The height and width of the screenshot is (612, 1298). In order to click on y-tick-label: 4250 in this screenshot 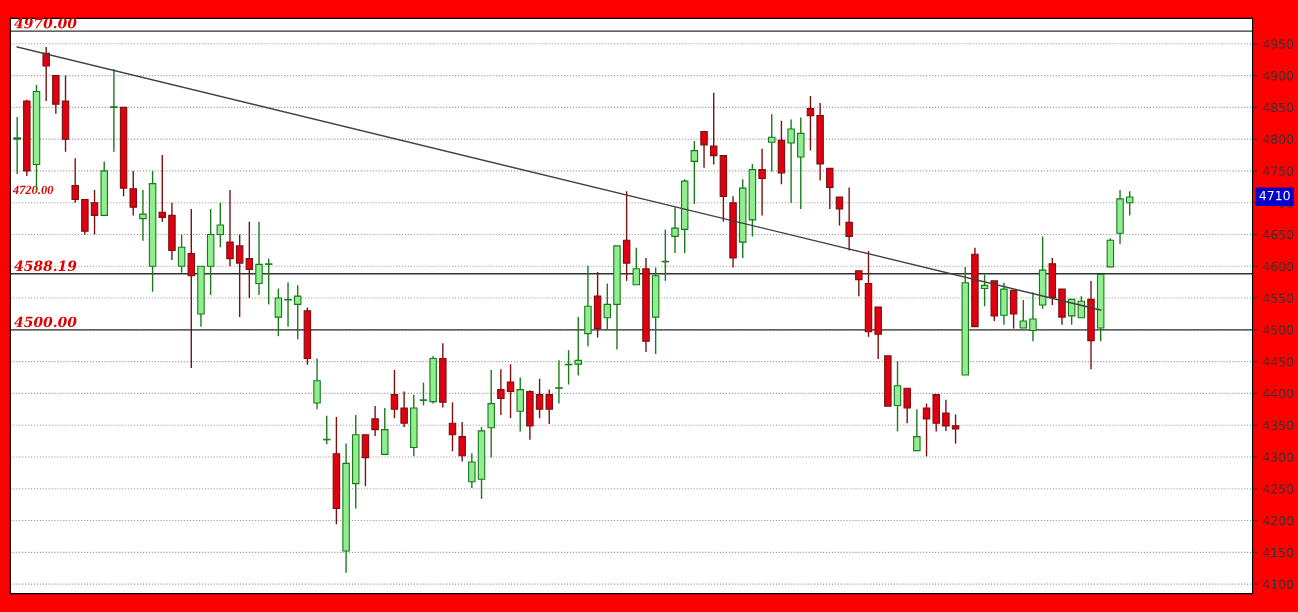, I will do `click(1278, 489)`.